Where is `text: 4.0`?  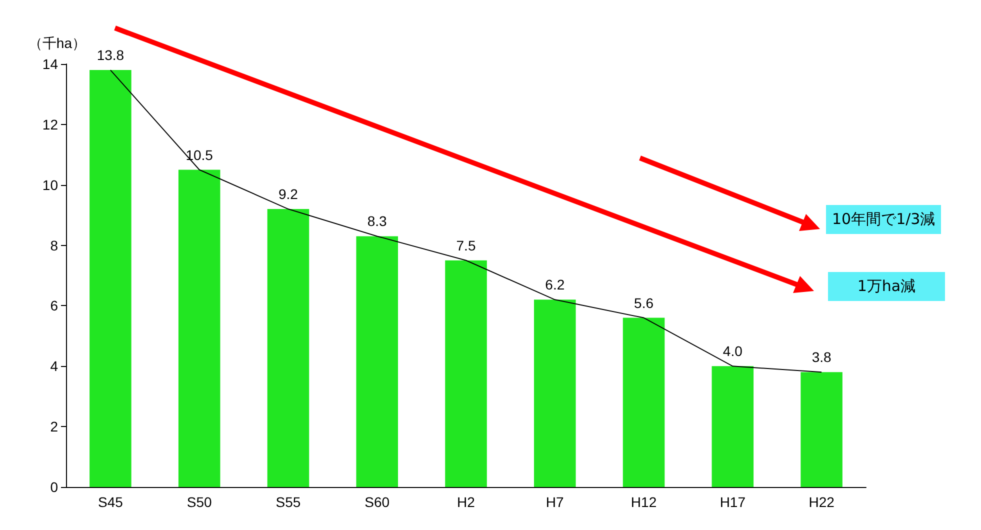
text: 4.0 is located at coordinates (732, 351).